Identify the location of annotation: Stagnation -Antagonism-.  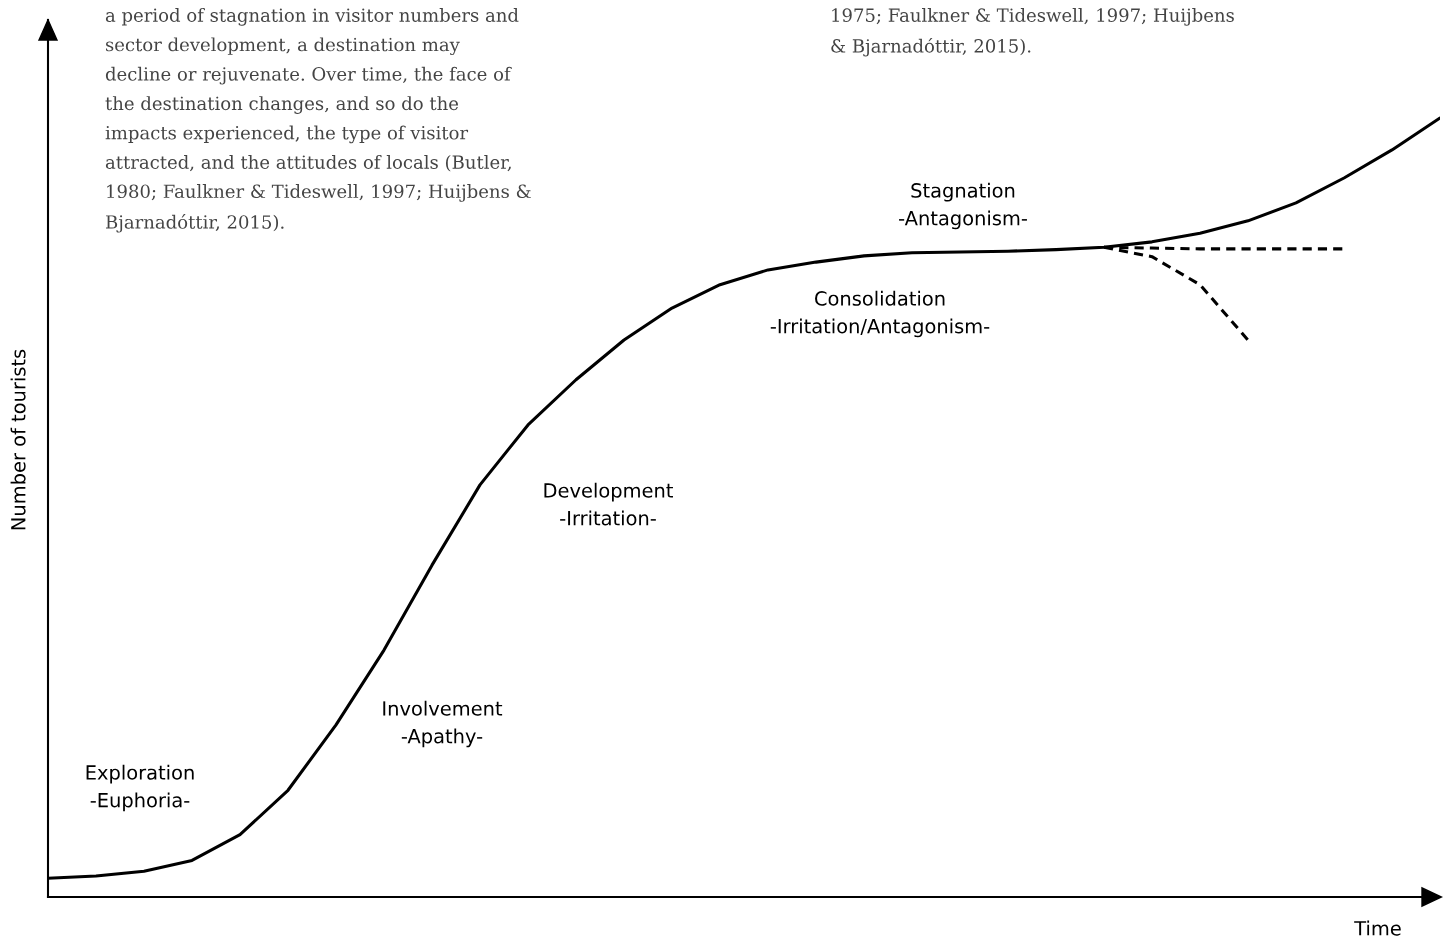
(963, 206).